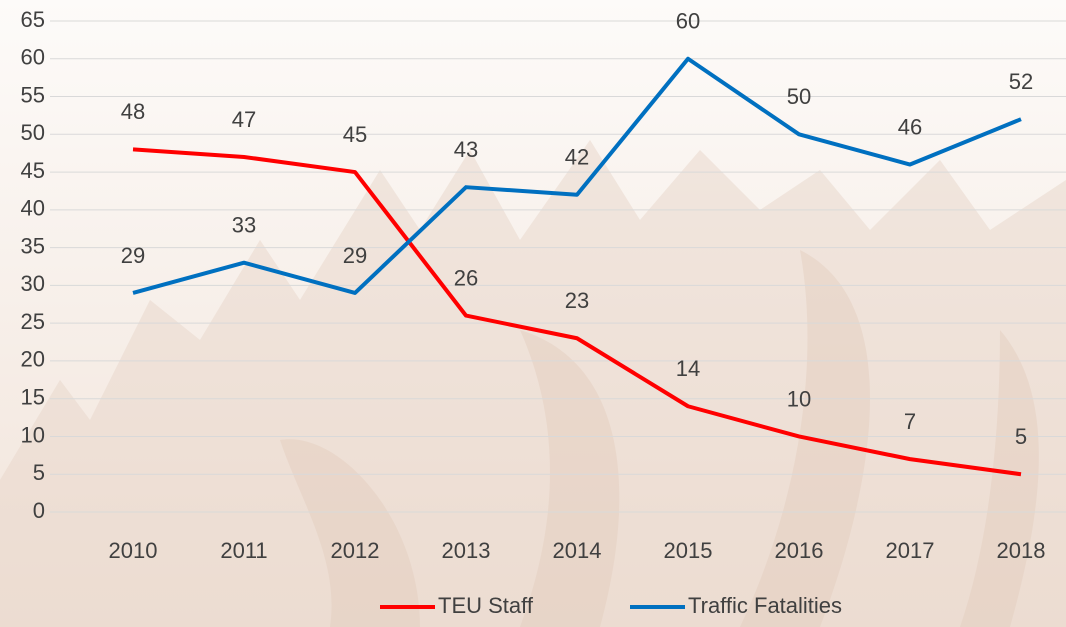  I want to click on data-label: 52, so click(1021, 81).